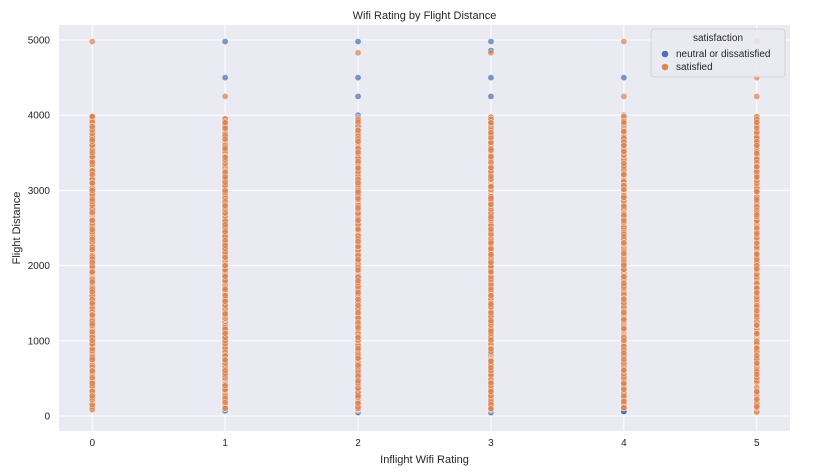 This screenshot has width=823, height=476. I want to click on y-tick-label: 4000, so click(39, 116).